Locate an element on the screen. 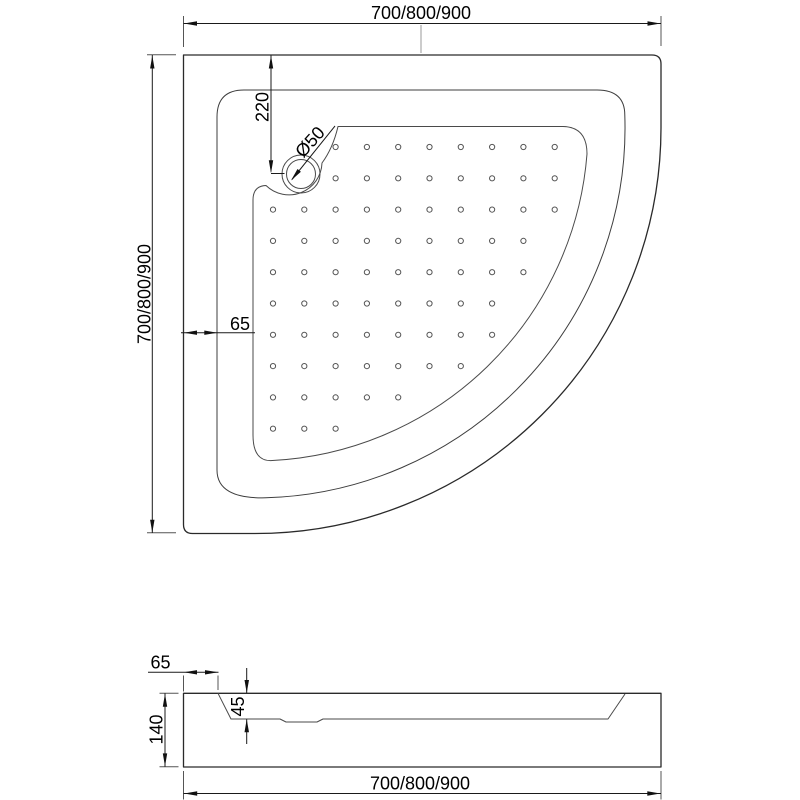  drain is located at coordinates (301, 174).